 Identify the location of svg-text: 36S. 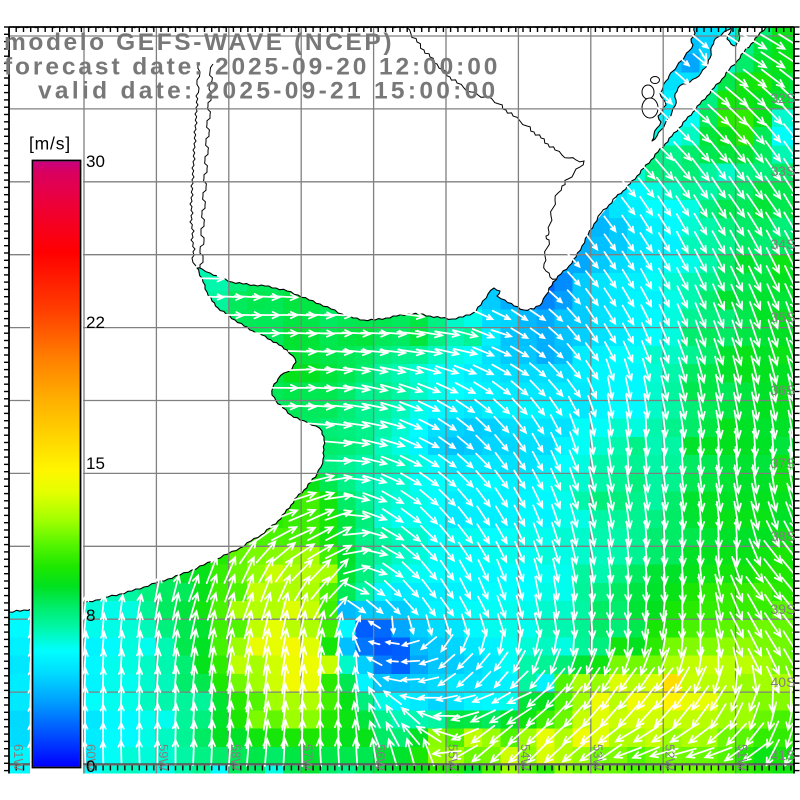
(783, 390).